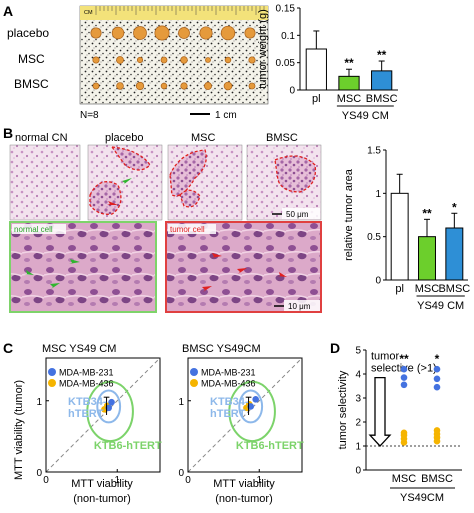  I want to click on group-label: YS49 CM, so click(365, 116).